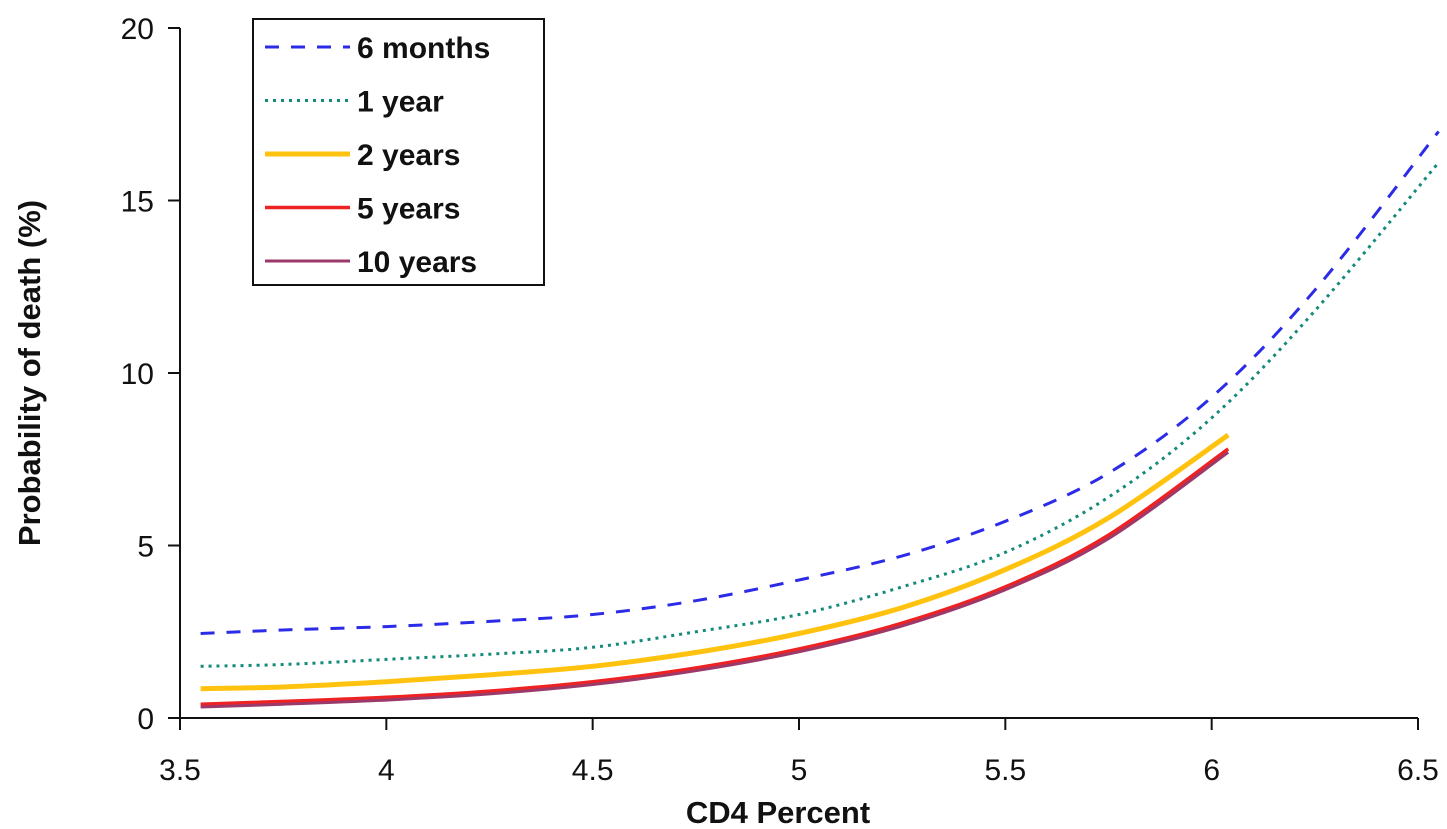 The height and width of the screenshot is (829, 1447). What do you see at coordinates (180, 770) in the screenshot?
I see `x-tick-label: 3.5` at bounding box center [180, 770].